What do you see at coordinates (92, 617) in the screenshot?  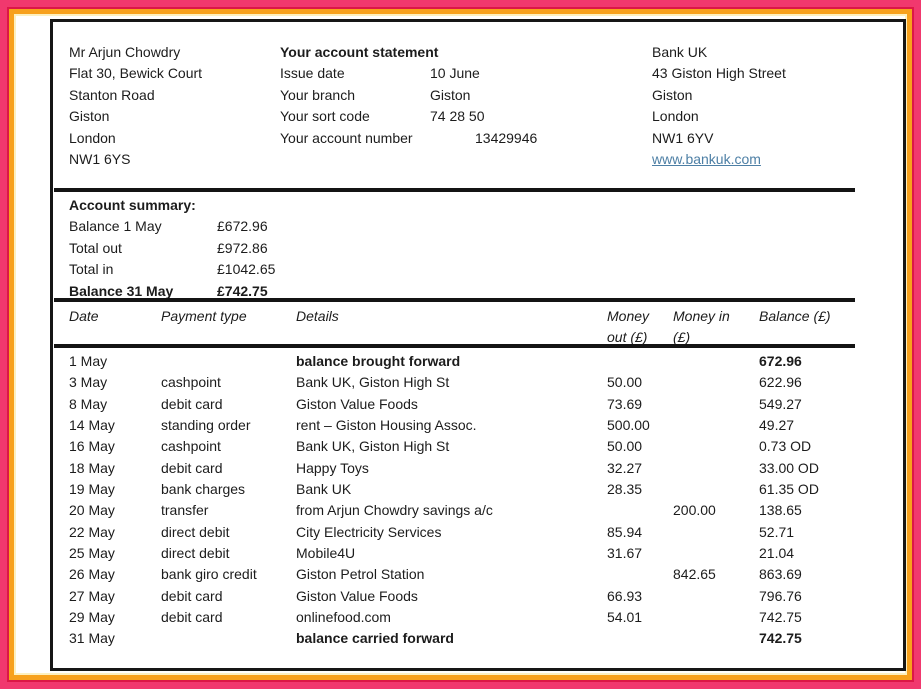 I see `cell-date: 29 May` at bounding box center [92, 617].